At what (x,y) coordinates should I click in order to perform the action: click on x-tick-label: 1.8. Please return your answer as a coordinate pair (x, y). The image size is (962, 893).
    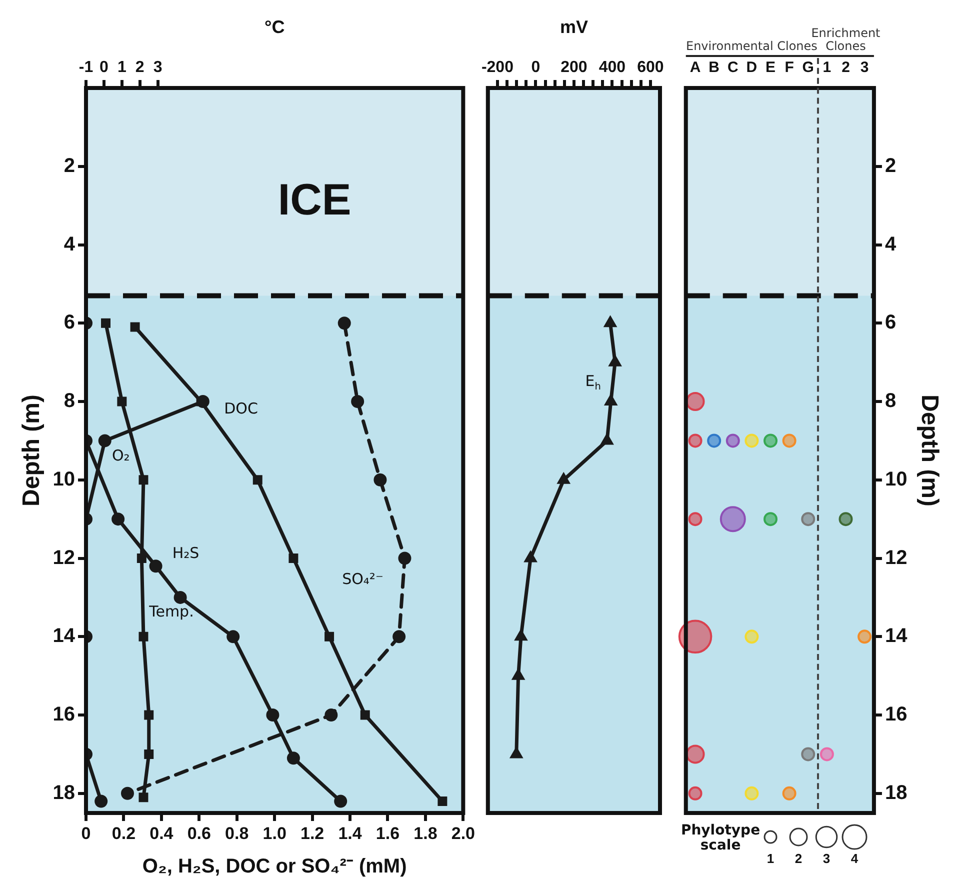
    Looking at the image, I should click on (426, 833).